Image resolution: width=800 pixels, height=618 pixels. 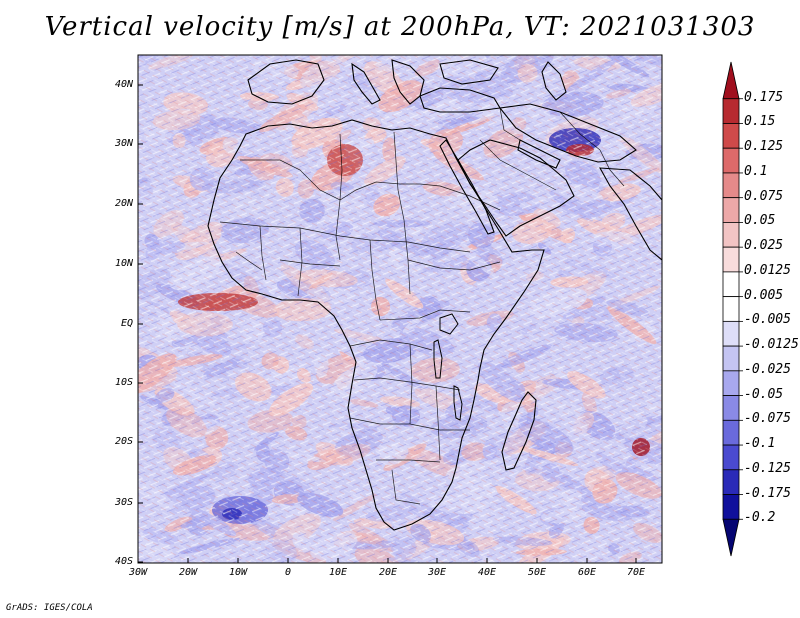 What do you see at coordinates (408, 82) in the screenshot?
I see `balkans-coast` at bounding box center [408, 82].